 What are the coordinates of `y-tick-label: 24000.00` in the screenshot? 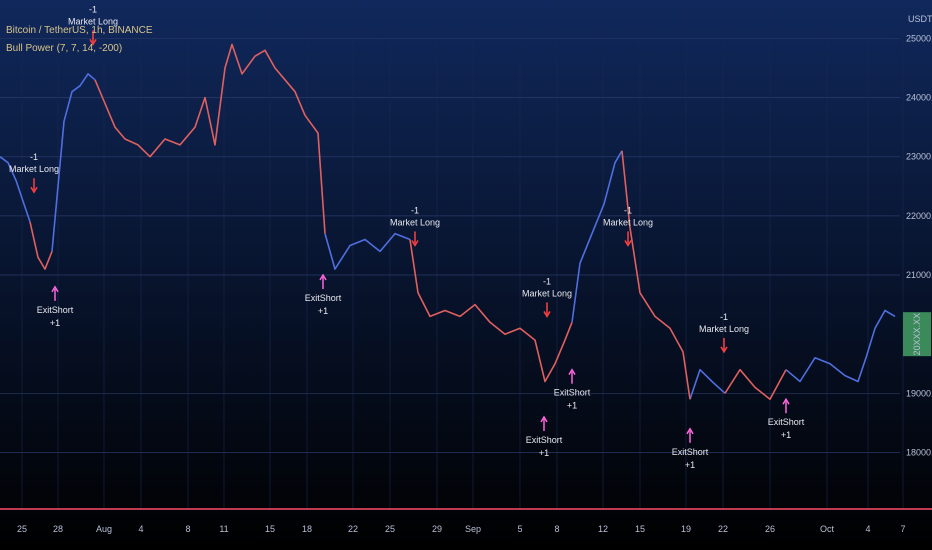 It's located at (919, 98).